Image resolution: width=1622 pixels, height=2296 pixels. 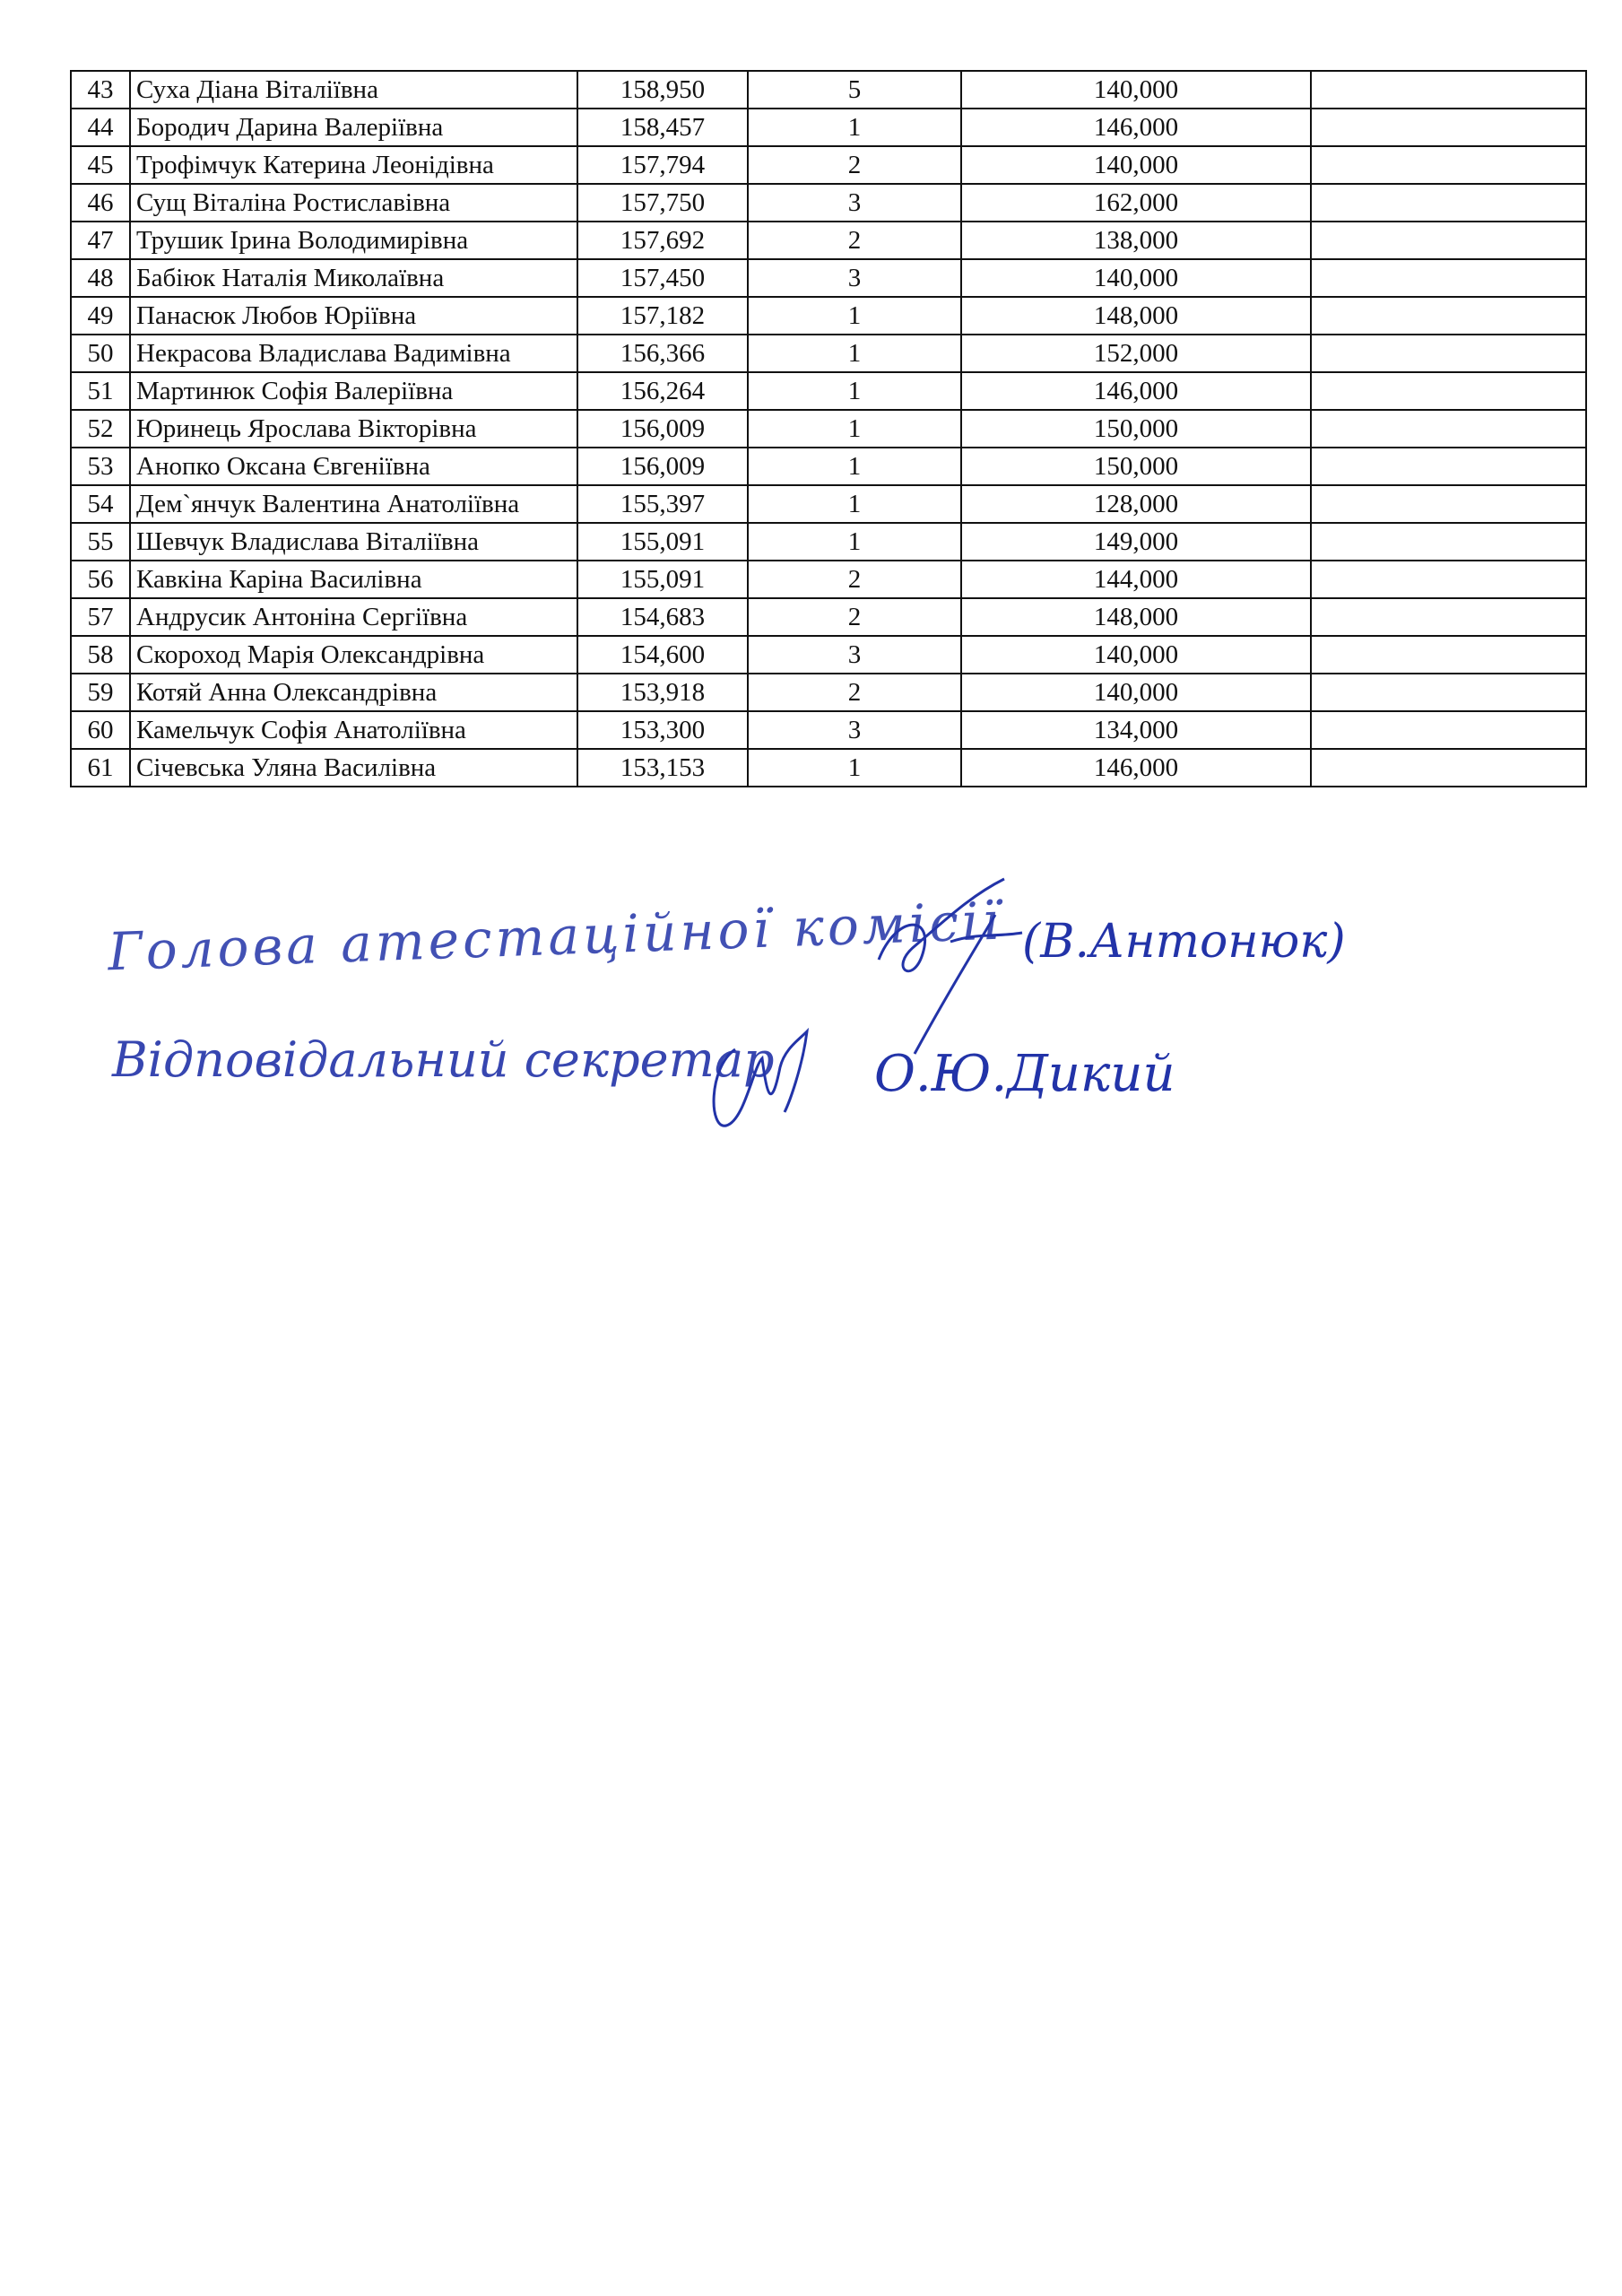 I want to click on score-cell: 153,153, so click(x=663, y=767).